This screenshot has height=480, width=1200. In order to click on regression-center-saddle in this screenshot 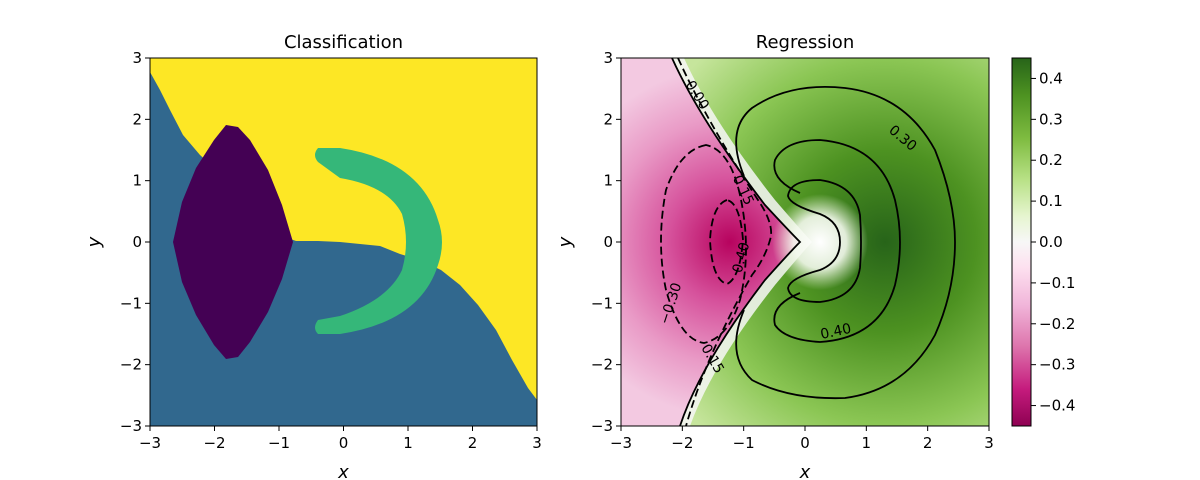, I will do `click(820, 242)`.